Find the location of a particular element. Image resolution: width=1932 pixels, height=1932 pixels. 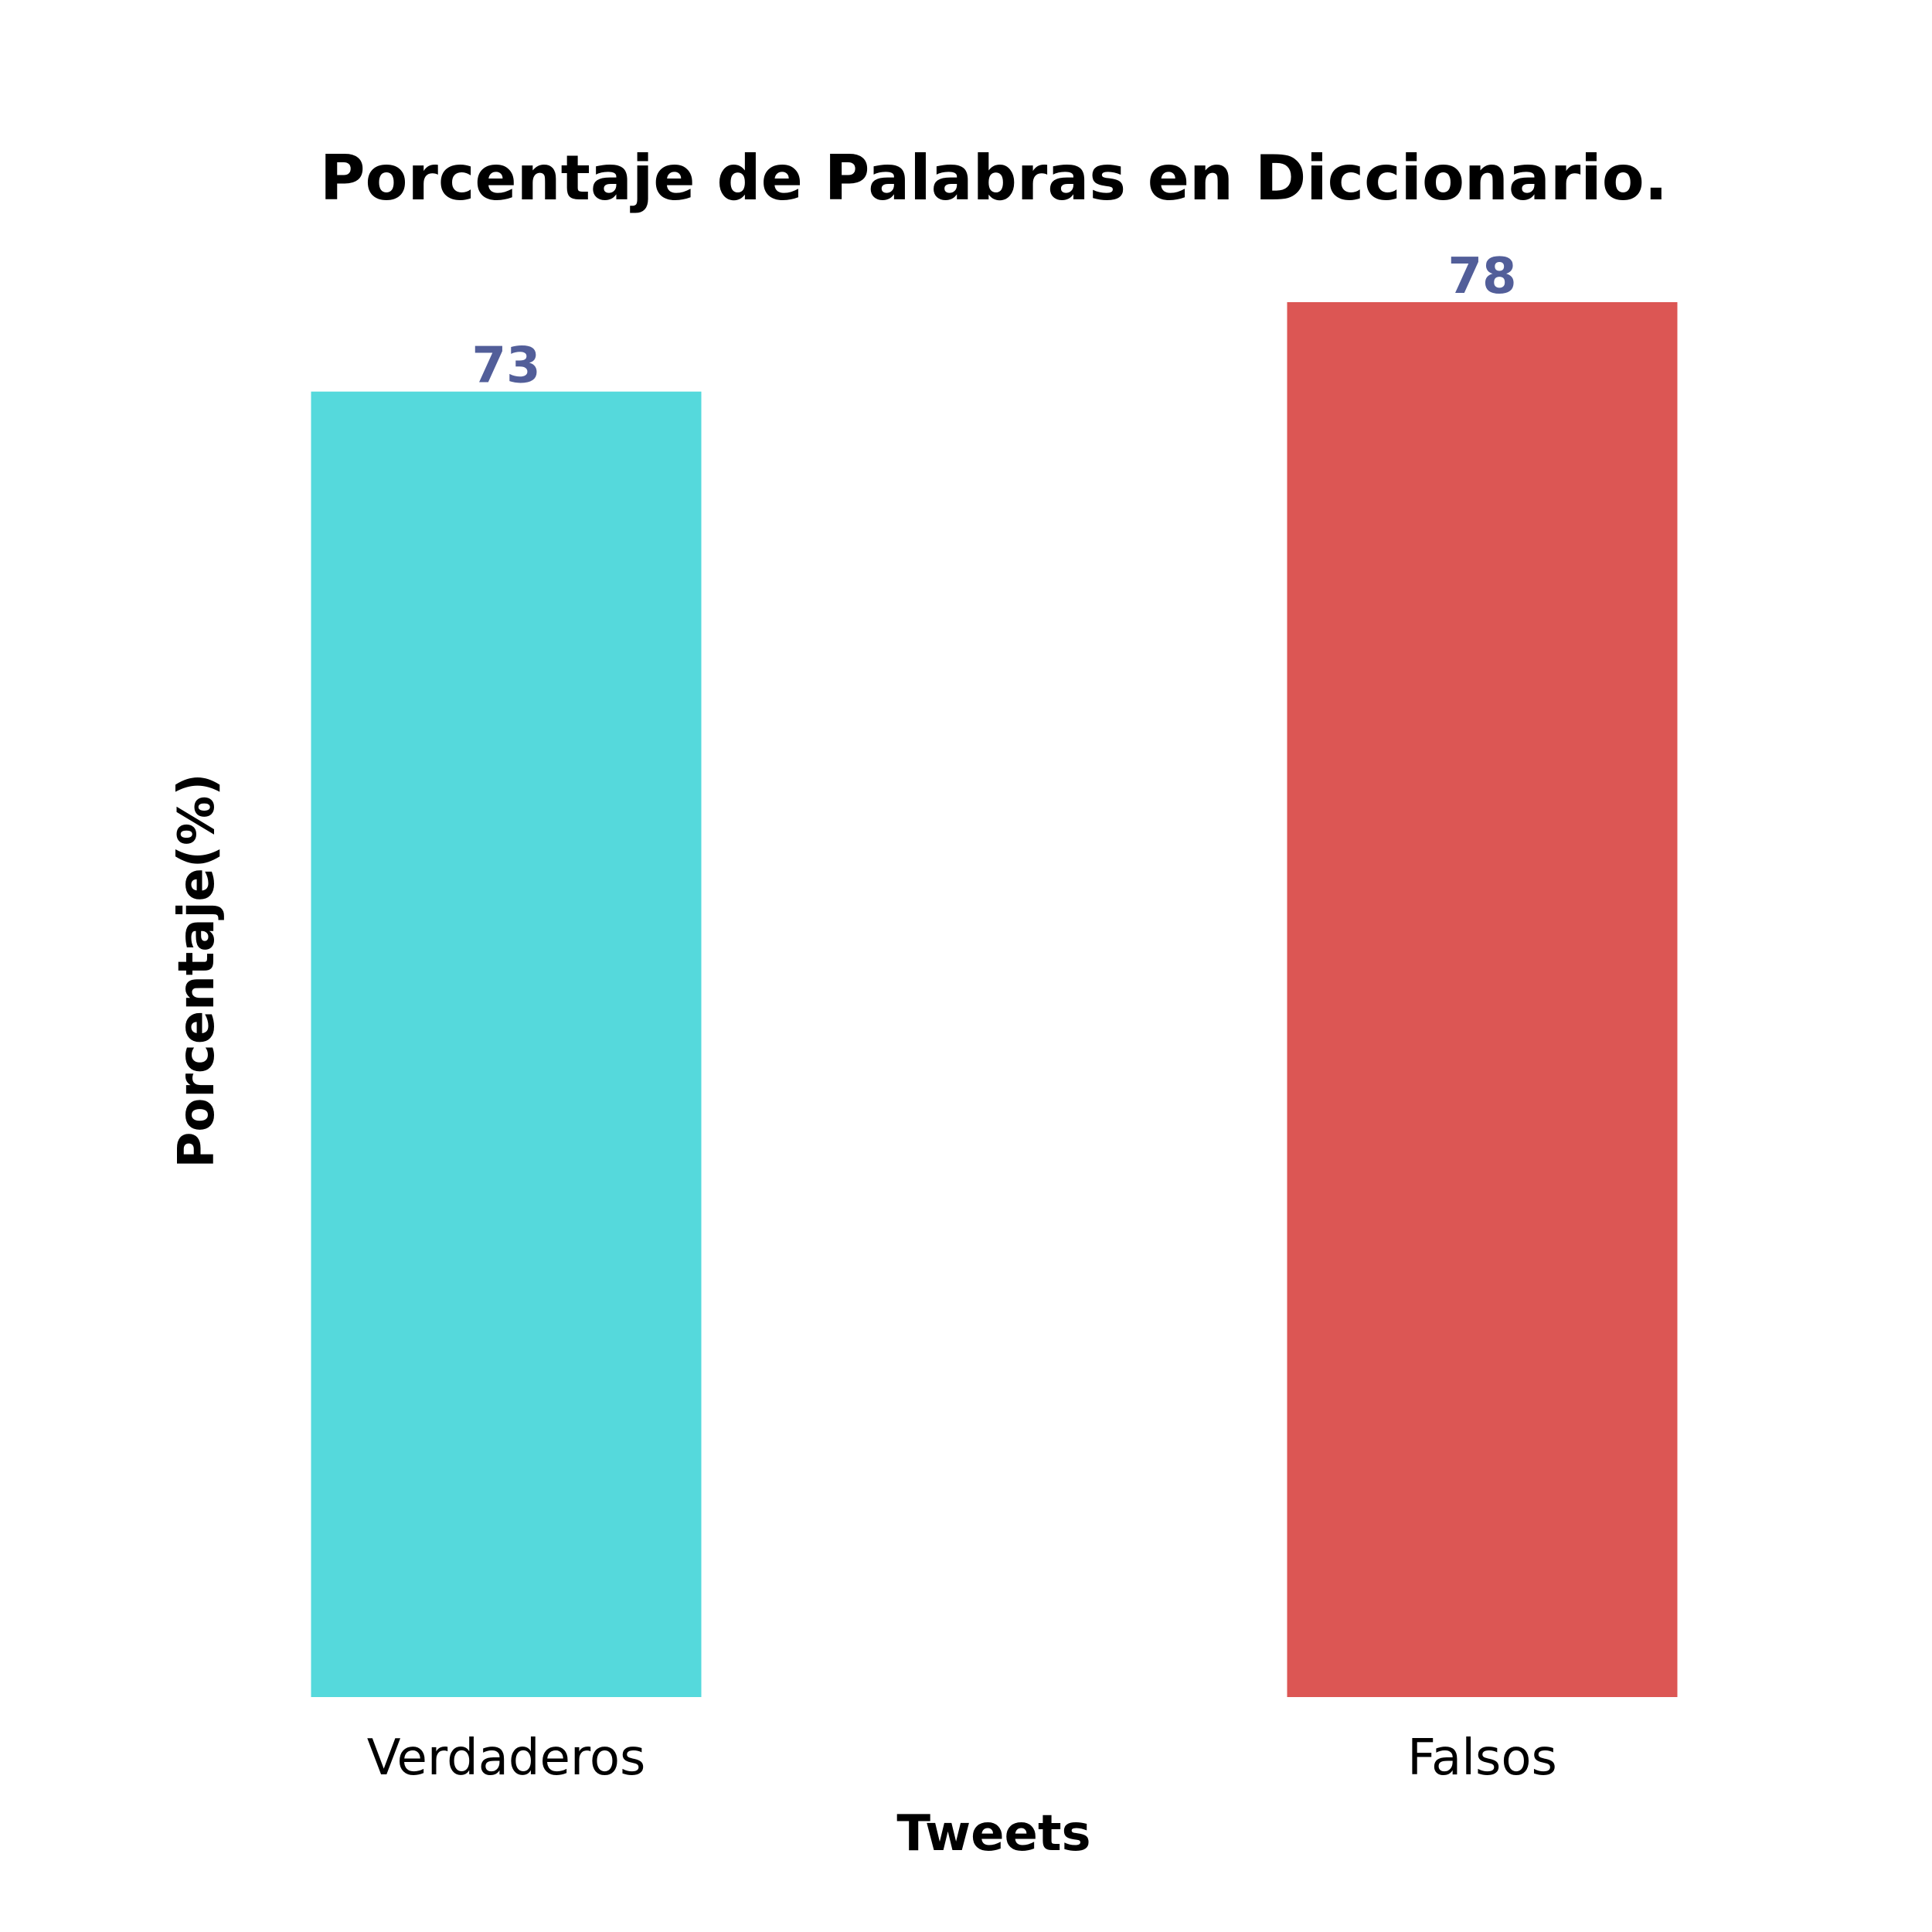

x-tick-label-falsos: Falsos is located at coordinates (1482, 1758).